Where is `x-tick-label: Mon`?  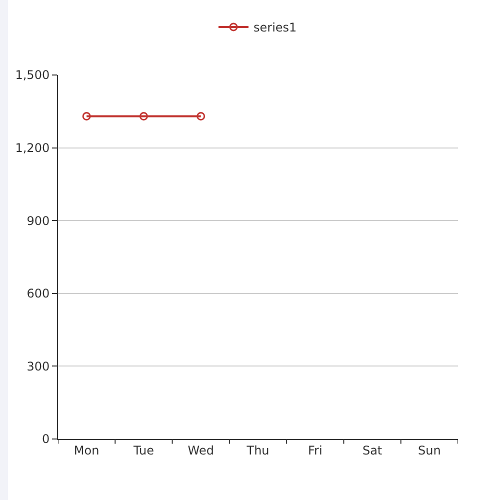 x-tick-label: Mon is located at coordinates (87, 450).